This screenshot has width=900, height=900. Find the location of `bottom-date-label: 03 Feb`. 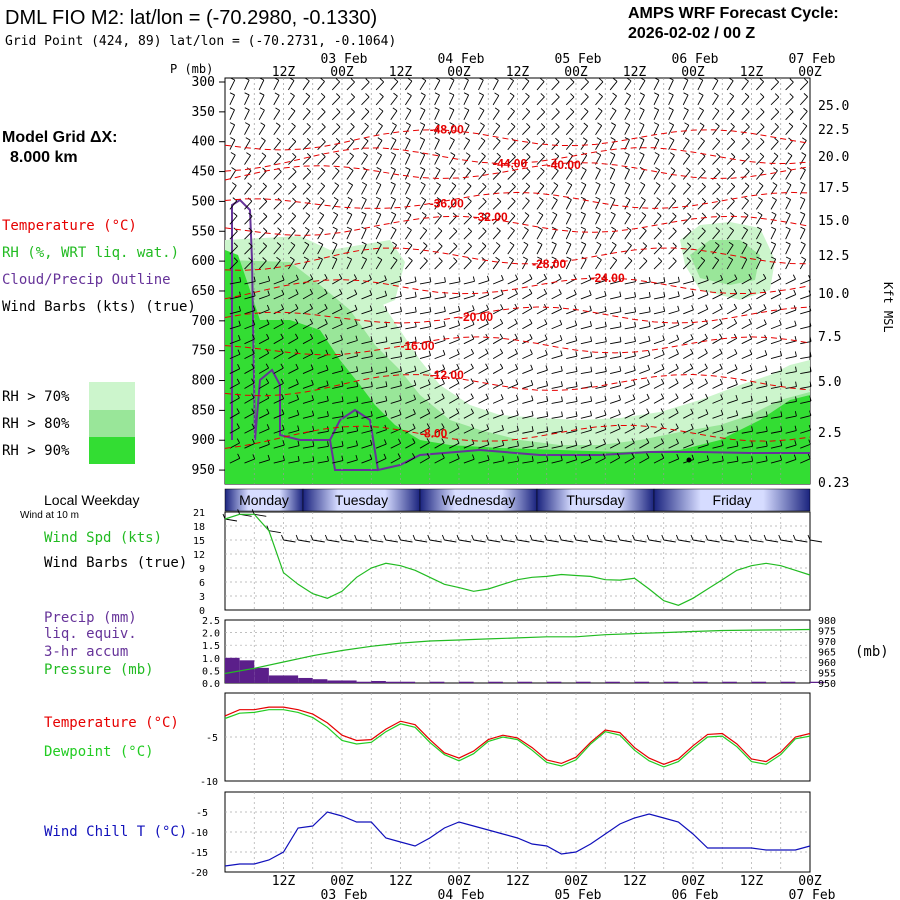

bottom-date-label: 03 Feb is located at coordinates (344, 894).